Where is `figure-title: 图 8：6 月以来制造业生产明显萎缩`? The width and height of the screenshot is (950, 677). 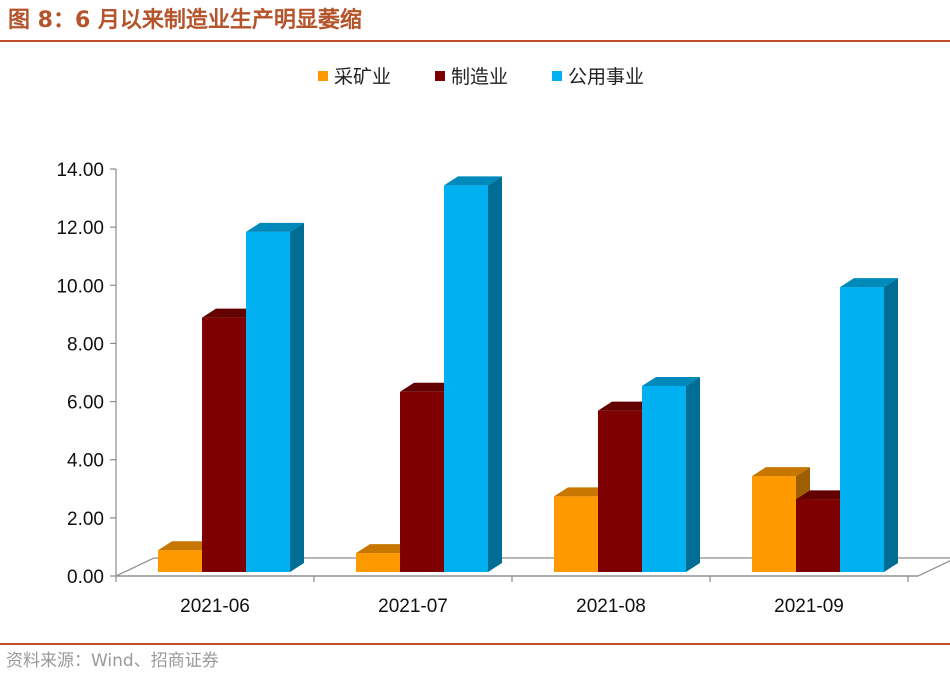 figure-title: 图 8：6 月以来制造业生产明显萎缩 is located at coordinates (185, 20).